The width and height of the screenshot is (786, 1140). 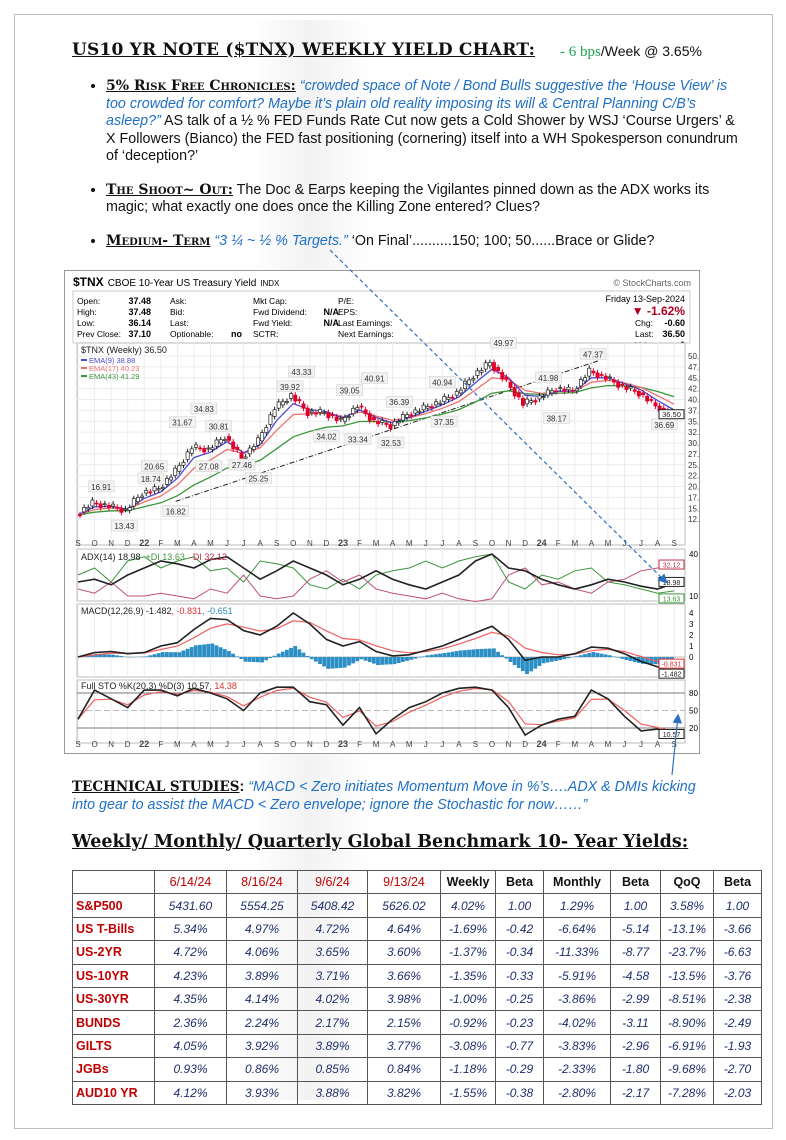 I want to click on month-tick-label: D, so click(x=327, y=744).